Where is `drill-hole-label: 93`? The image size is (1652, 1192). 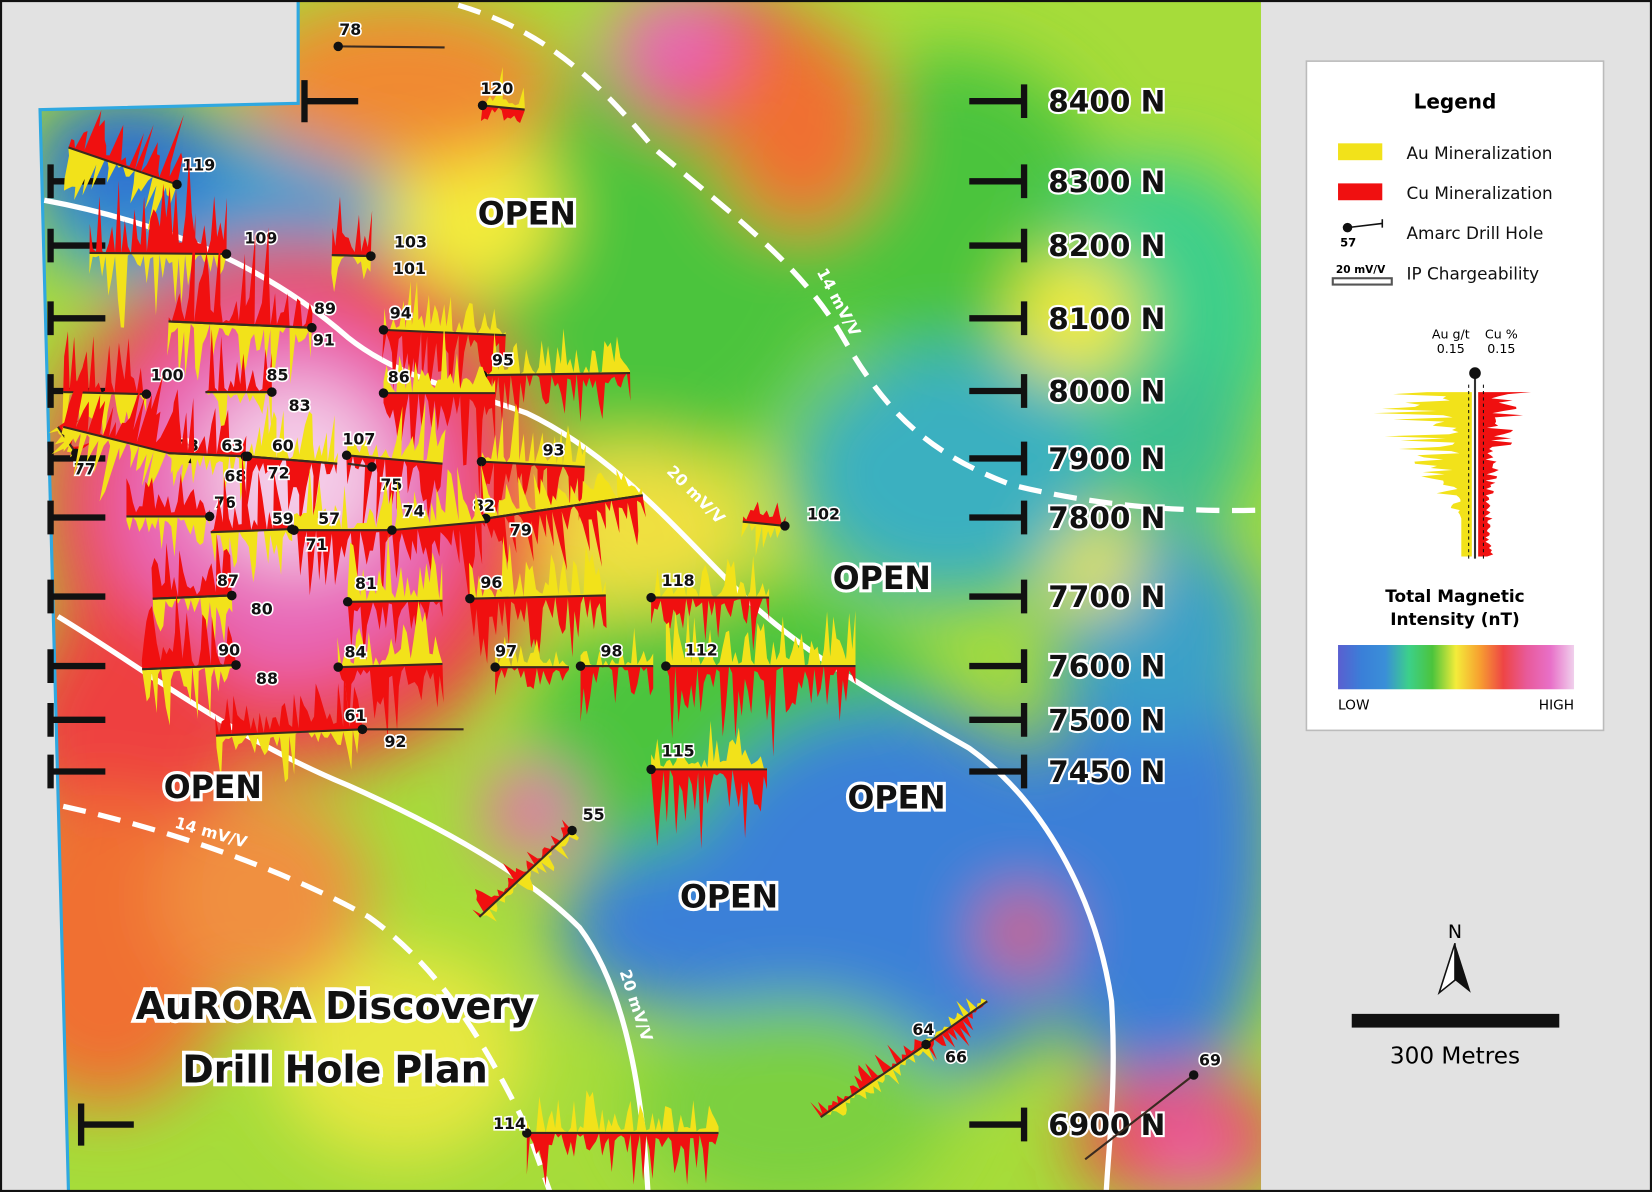 drill-hole-label: 93 is located at coordinates (554, 449).